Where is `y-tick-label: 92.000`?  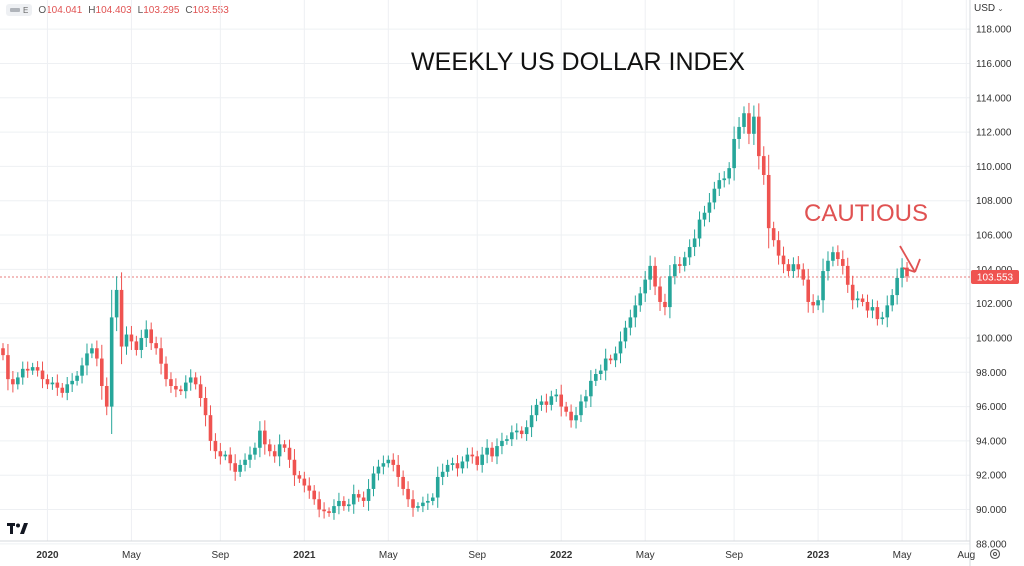 y-tick-label: 92.000 is located at coordinates (991, 476).